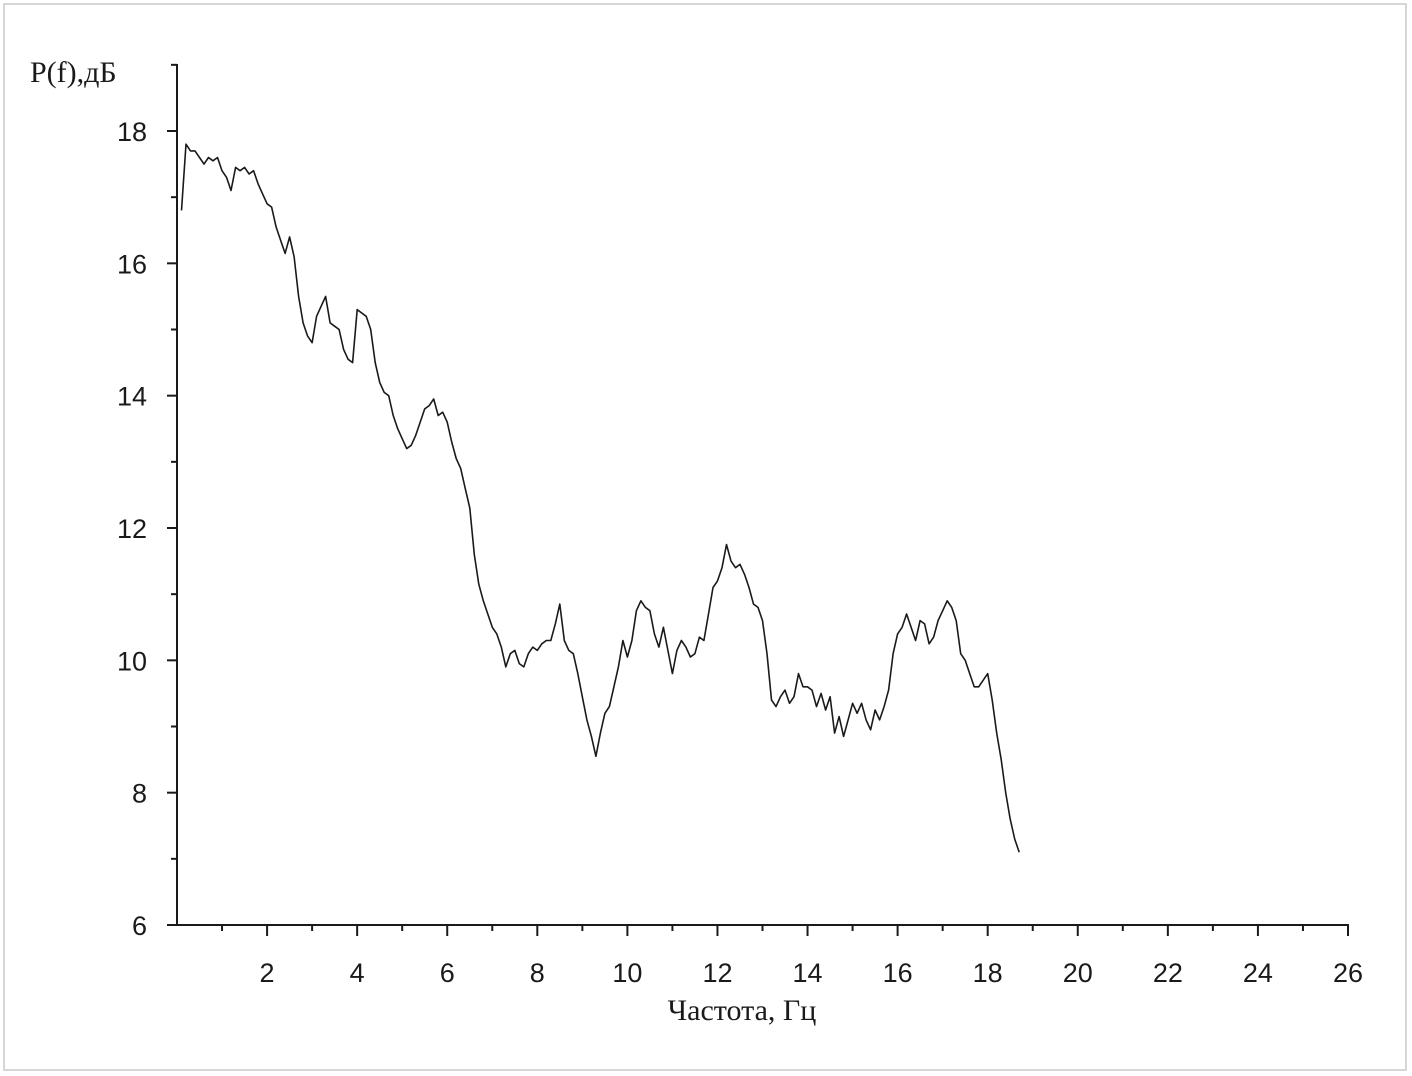  I want to click on y-tick-label: 10, so click(132, 661).